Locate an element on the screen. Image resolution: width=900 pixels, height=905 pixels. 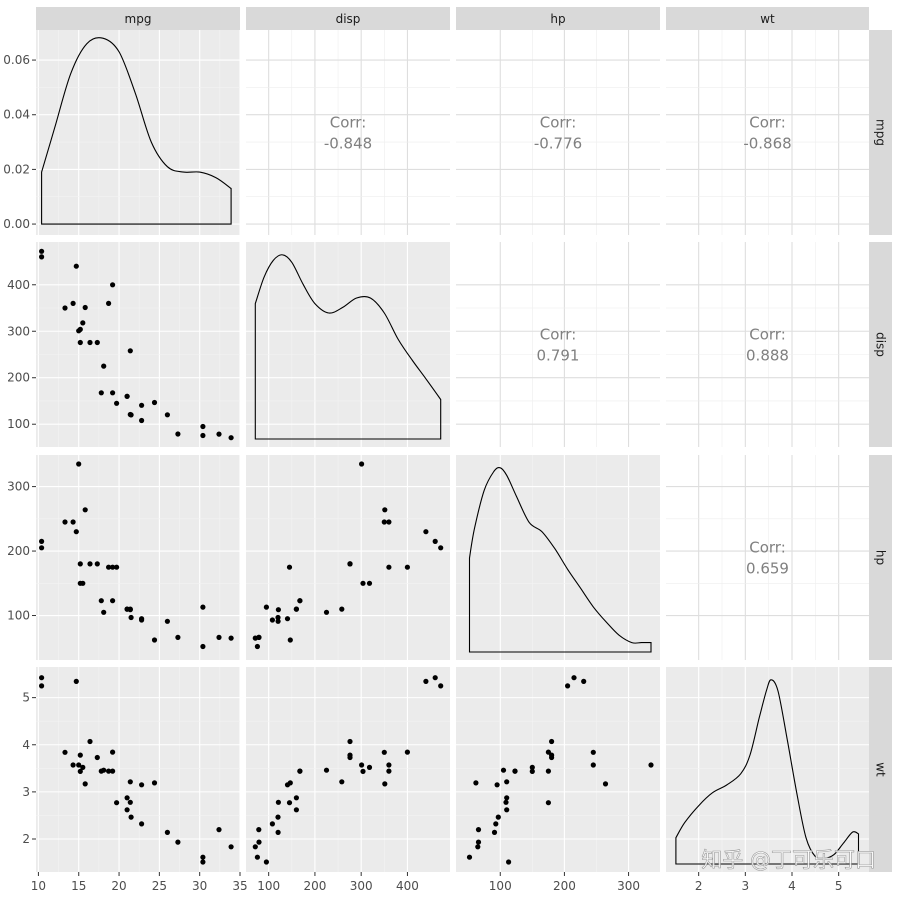
x-tick-label: 30 is located at coordinates (199, 886).